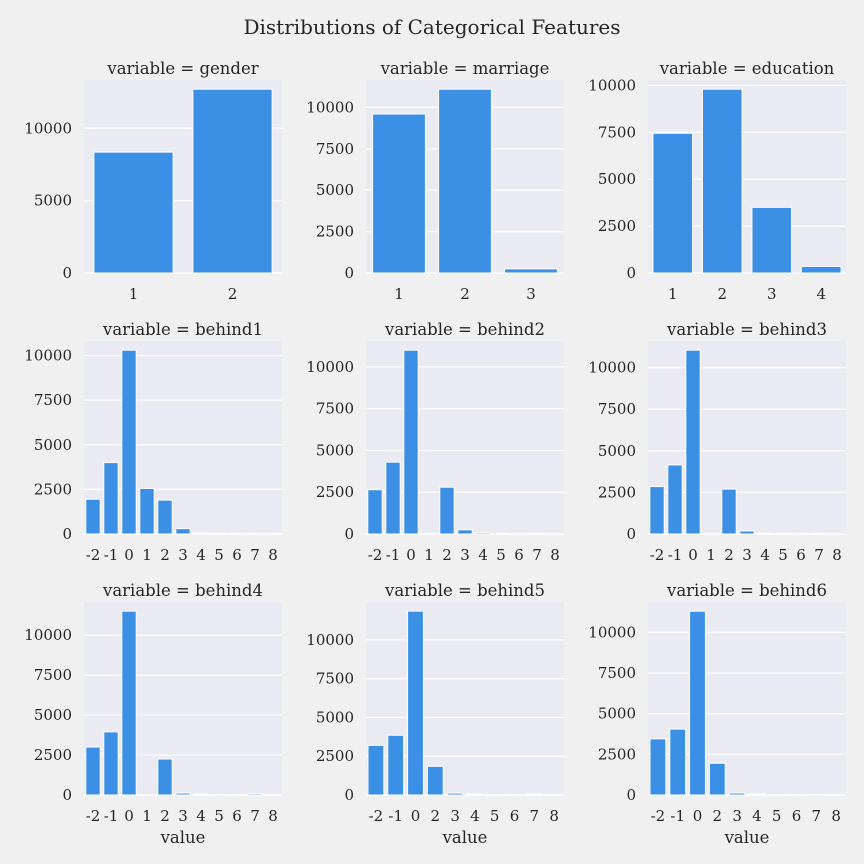 This screenshot has height=864, width=864. What do you see at coordinates (111, 816) in the screenshot?
I see `x-tick-label: -1` at bounding box center [111, 816].